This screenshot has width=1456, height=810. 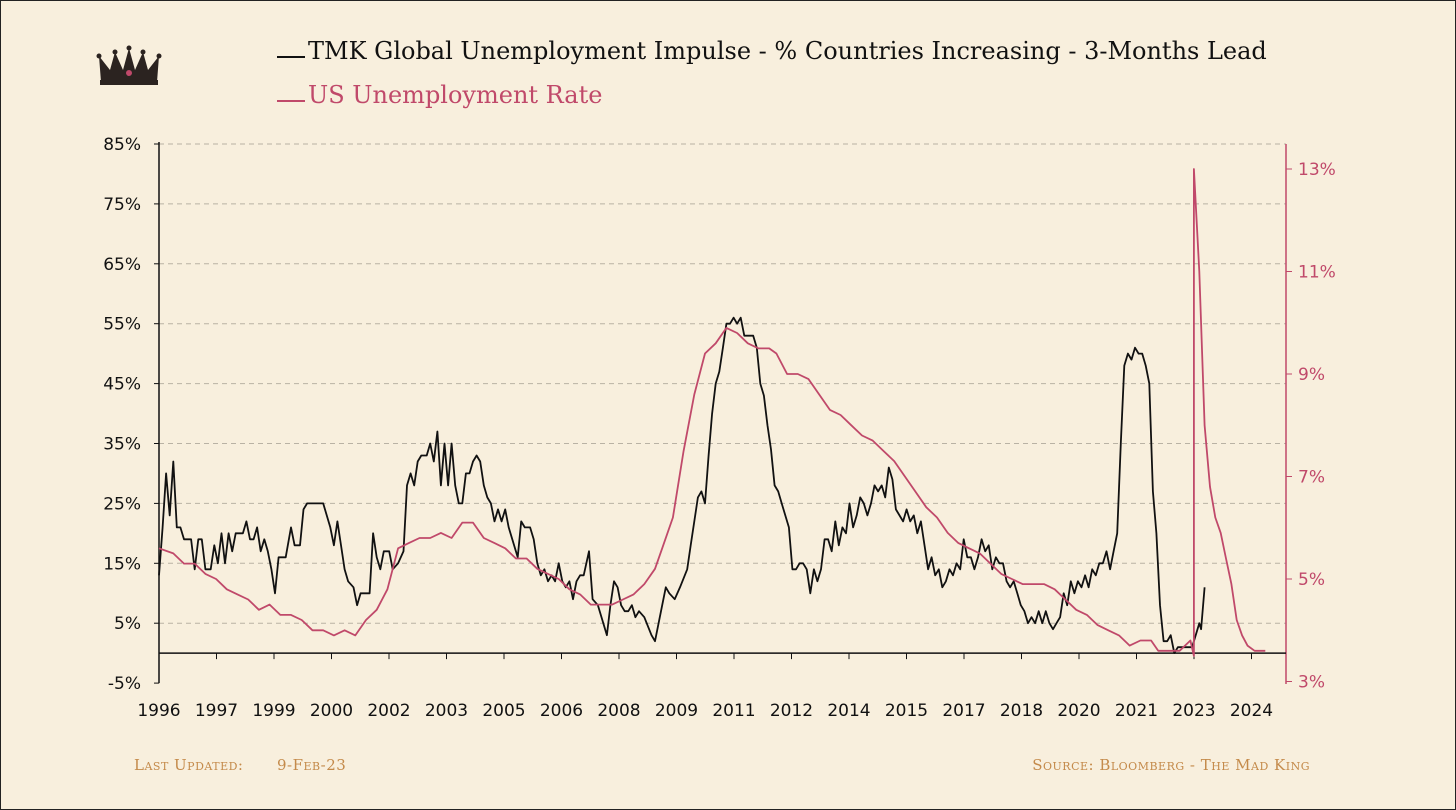 What do you see at coordinates (1136, 711) in the screenshot?
I see `x-tick-label: 2021` at bounding box center [1136, 711].